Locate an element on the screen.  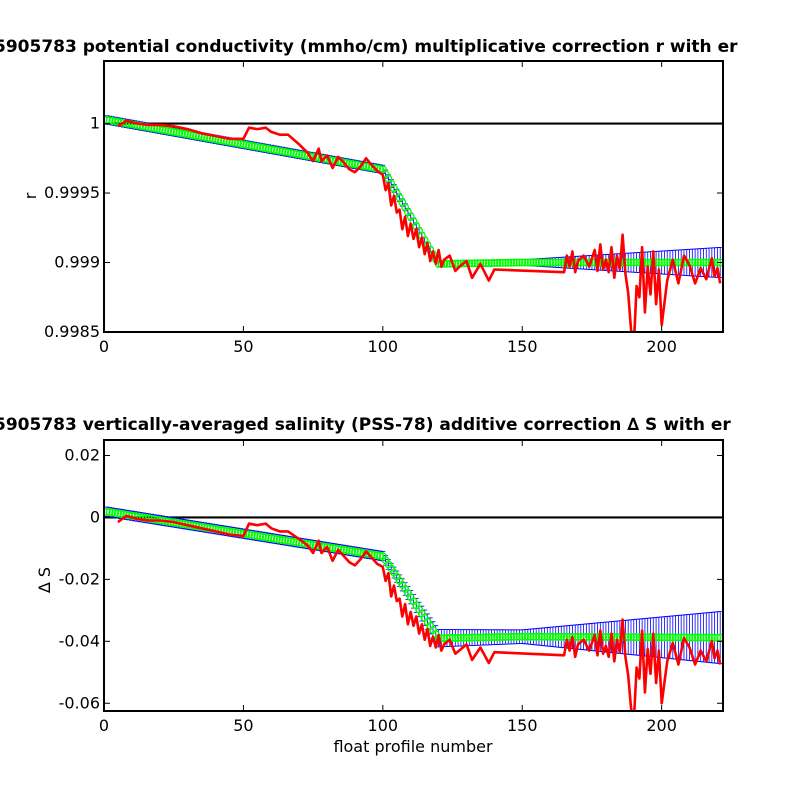
chart-1-ytick-label: 0.999 is located at coordinates (77, 262).